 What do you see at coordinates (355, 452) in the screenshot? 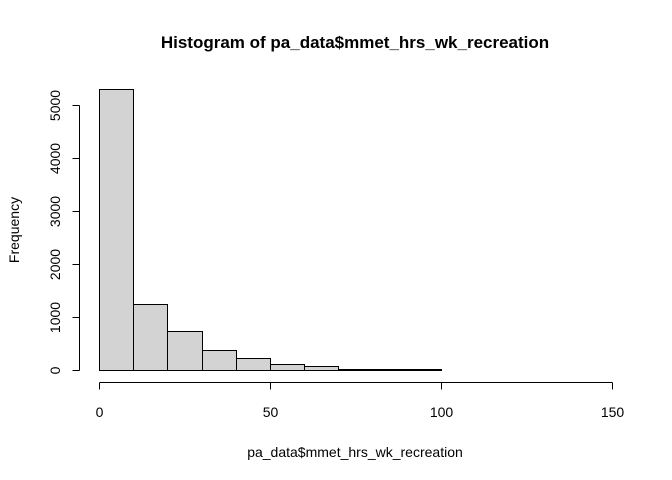
I see `x-axis-label: pa_data$mmet_hrs_wk_recreation` at bounding box center [355, 452].